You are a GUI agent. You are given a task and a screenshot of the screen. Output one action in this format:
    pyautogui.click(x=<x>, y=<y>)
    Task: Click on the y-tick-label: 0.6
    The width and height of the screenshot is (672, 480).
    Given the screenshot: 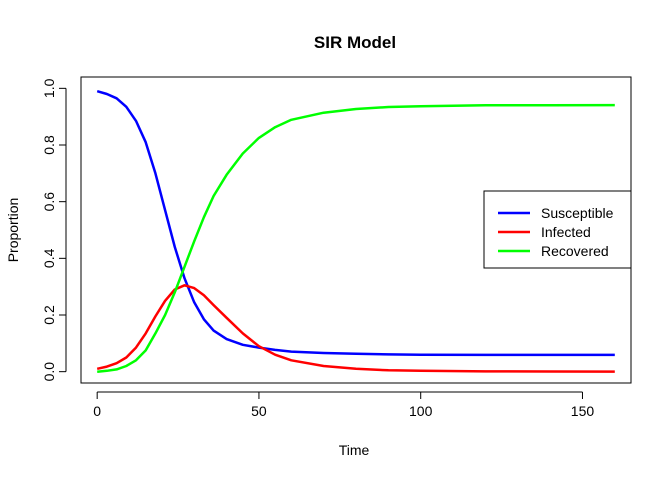 What is the action you would take?
    pyautogui.click(x=49, y=202)
    